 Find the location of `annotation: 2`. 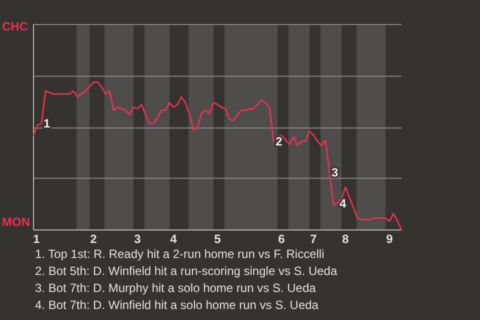

annotation: 2 is located at coordinates (279, 141).